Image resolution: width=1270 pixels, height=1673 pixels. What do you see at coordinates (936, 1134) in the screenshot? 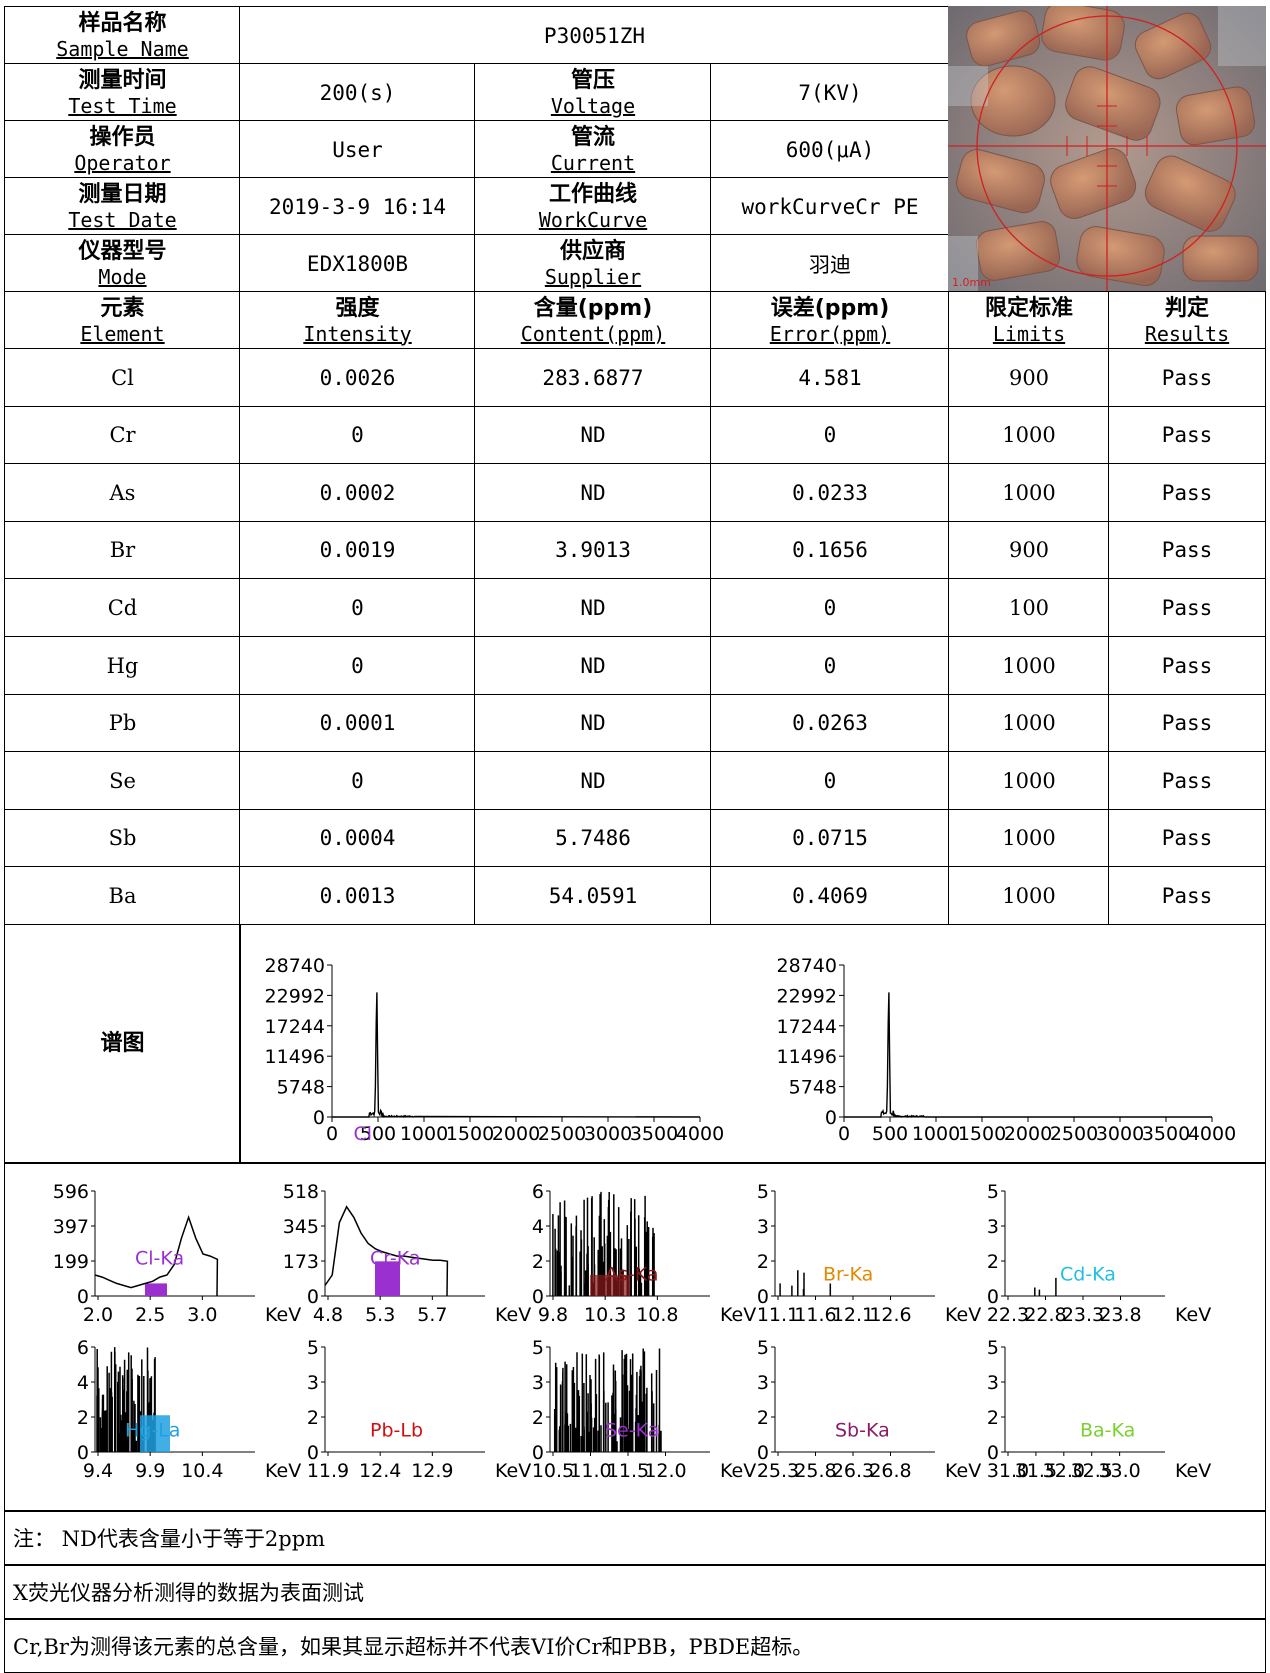
I see `overview-x-tick-label: 1000` at bounding box center [936, 1134].